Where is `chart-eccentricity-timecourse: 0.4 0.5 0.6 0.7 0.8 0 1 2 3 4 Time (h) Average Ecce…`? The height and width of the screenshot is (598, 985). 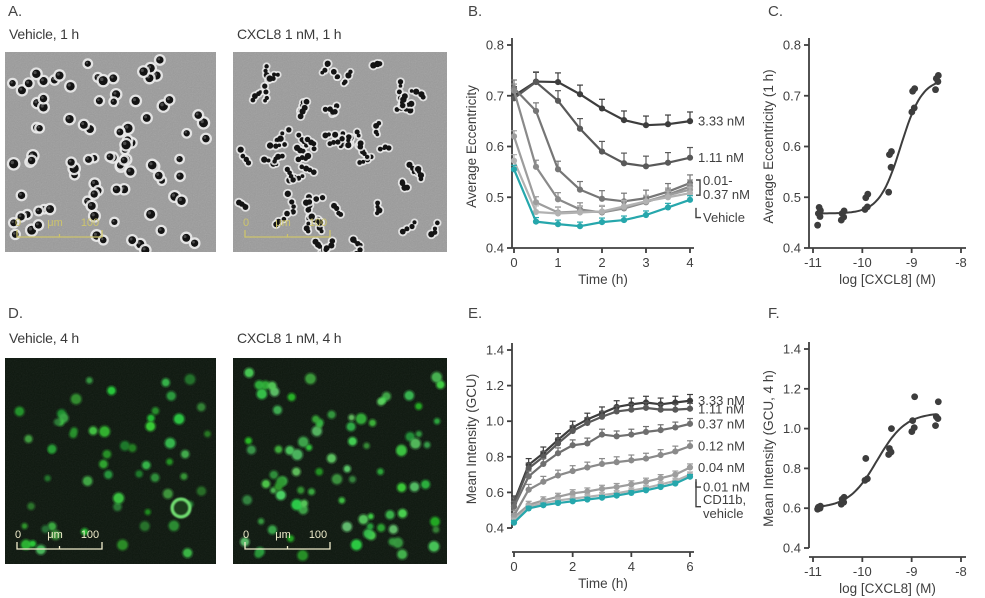 chart-eccentricity-timecourse: 0.4 0.5 0.6 0.7 0.8 0 1 2 3 4 Time (h) Average Ecce… is located at coordinates (607, 163).